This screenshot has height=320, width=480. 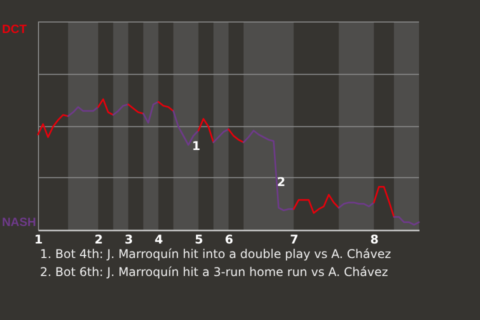 What do you see at coordinates (216, 254) in the screenshot?
I see `text: 1. Bot 4th: J. Marroquín hit into a double play vs A. Chávez` at bounding box center [216, 254].